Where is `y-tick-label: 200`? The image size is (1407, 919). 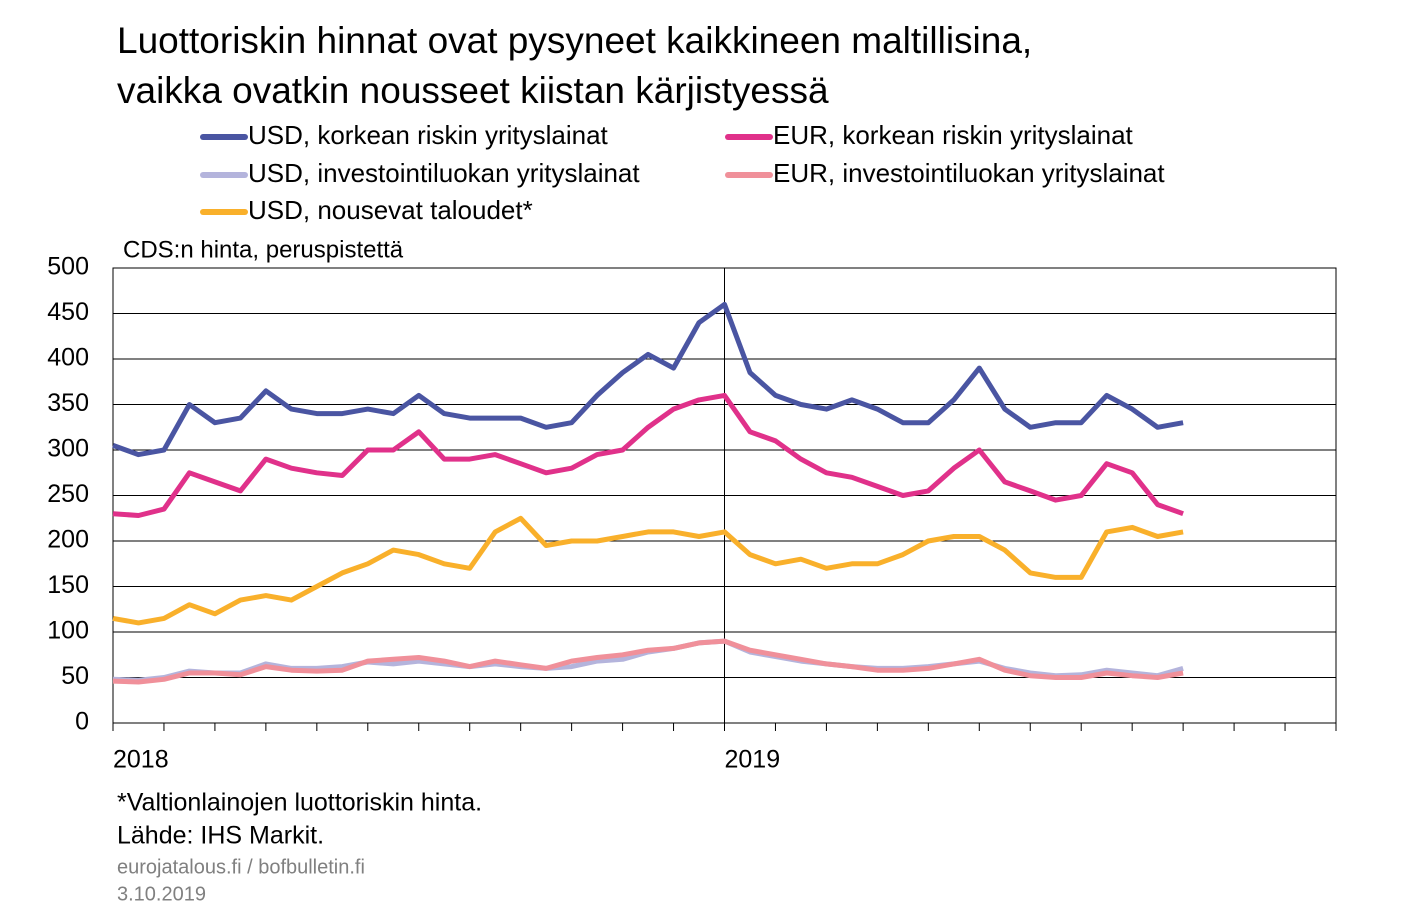
y-tick-label: 200 is located at coordinates (68, 540).